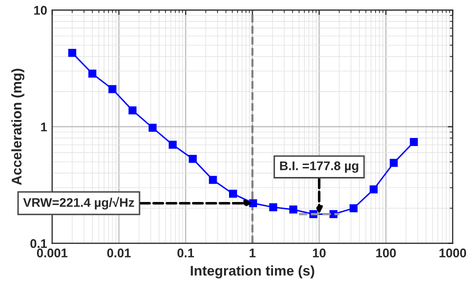 Image resolution: width=474 pixels, height=288 pixels. I want to click on x-tick-label: 0.001, so click(52, 253).